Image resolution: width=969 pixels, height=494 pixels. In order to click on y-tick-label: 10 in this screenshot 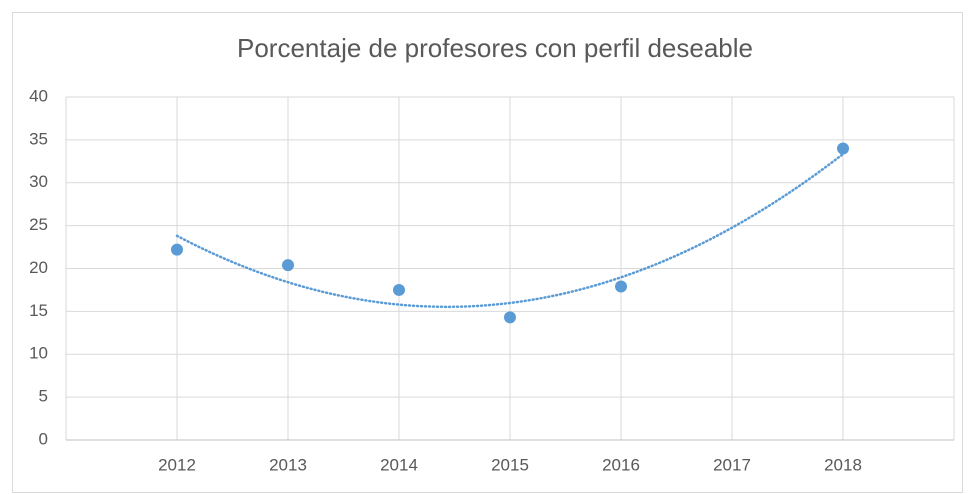, I will do `click(38, 353)`.